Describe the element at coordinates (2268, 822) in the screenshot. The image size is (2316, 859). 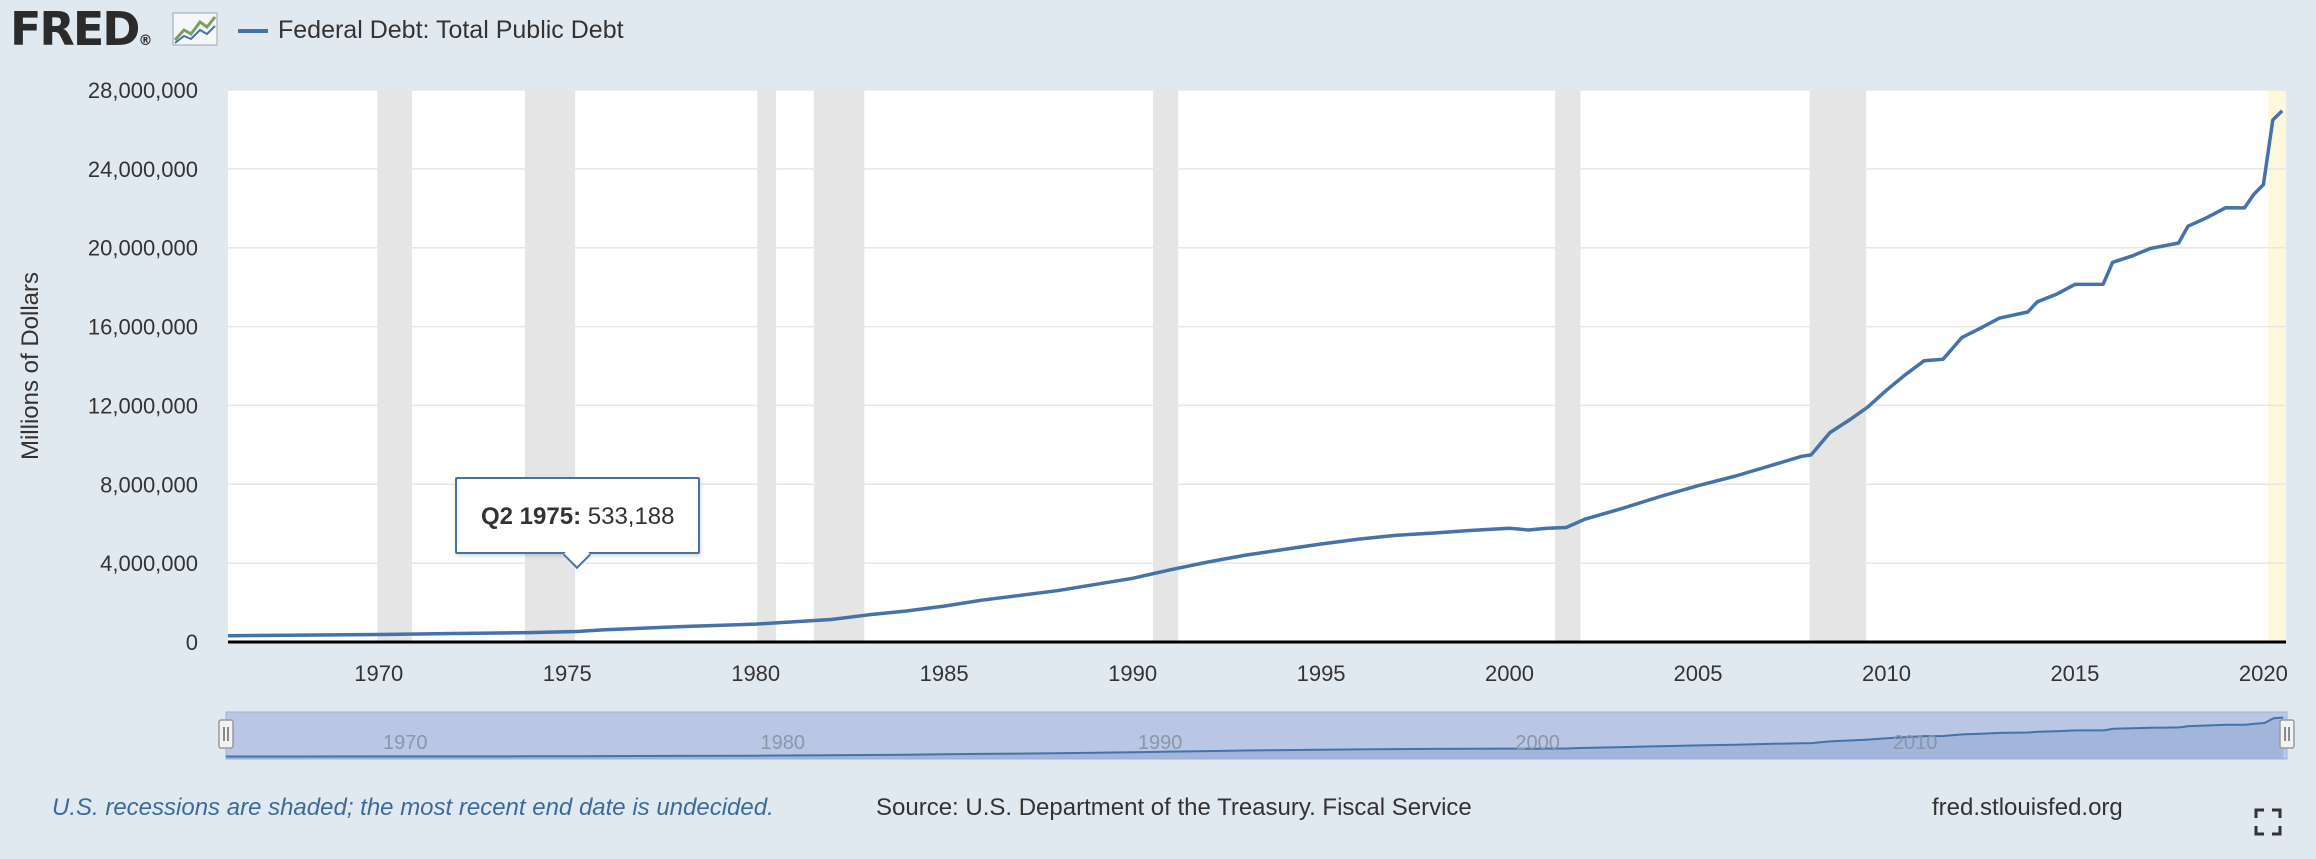
I see `fullscreen-icon` at that location.